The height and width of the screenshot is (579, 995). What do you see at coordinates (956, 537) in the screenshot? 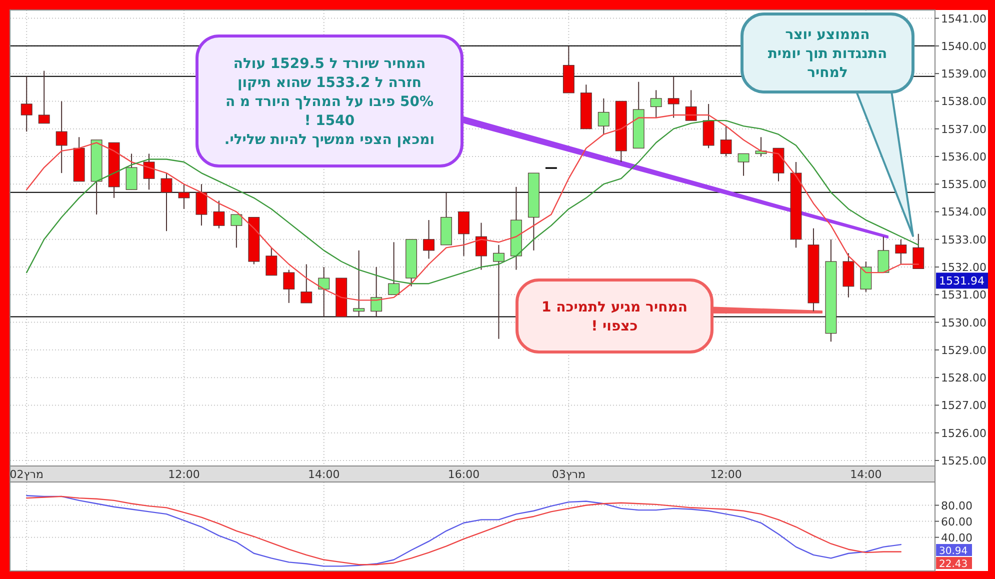
I see `y-tick-label: 40.00` at bounding box center [956, 537].